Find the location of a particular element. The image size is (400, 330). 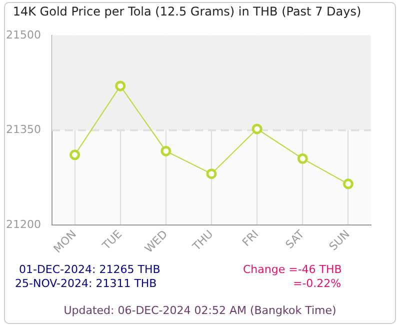

x-tick-label: FRI is located at coordinates (251, 238).